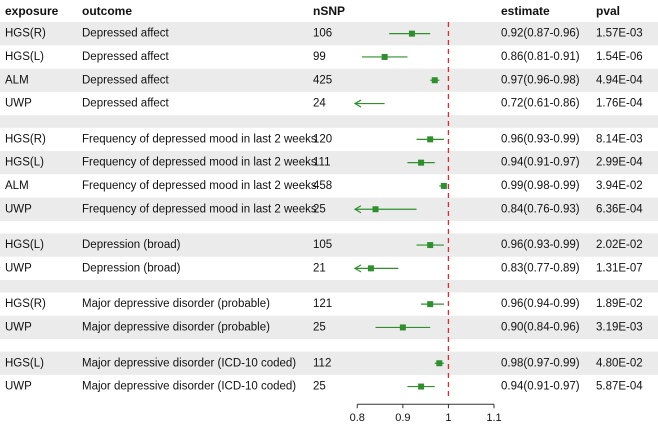 The height and width of the screenshot is (428, 658). Describe the element at coordinates (619, 363) in the screenshot. I see `cell-pval: 4.80E-02` at that location.